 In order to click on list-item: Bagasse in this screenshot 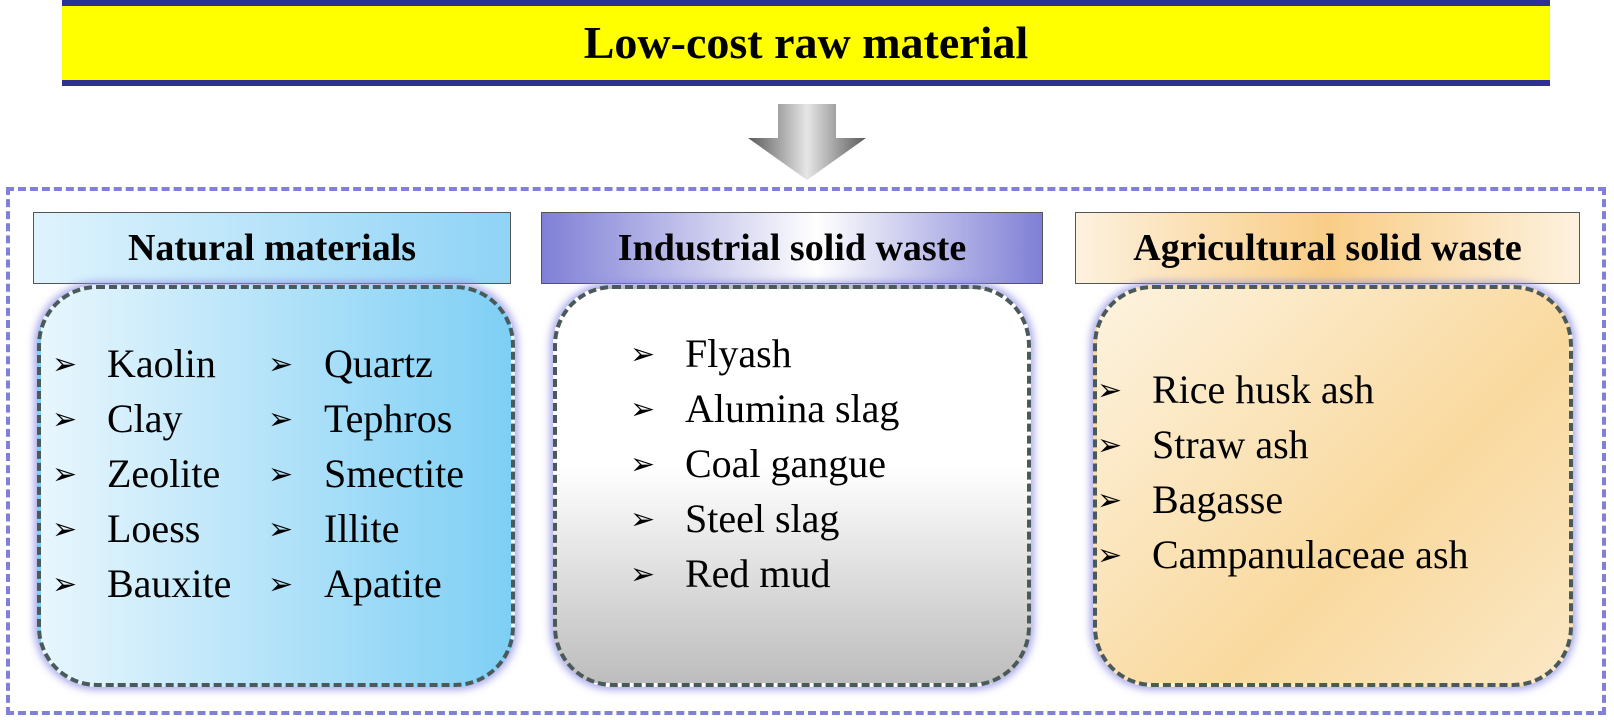, I will do `click(1218, 499)`.